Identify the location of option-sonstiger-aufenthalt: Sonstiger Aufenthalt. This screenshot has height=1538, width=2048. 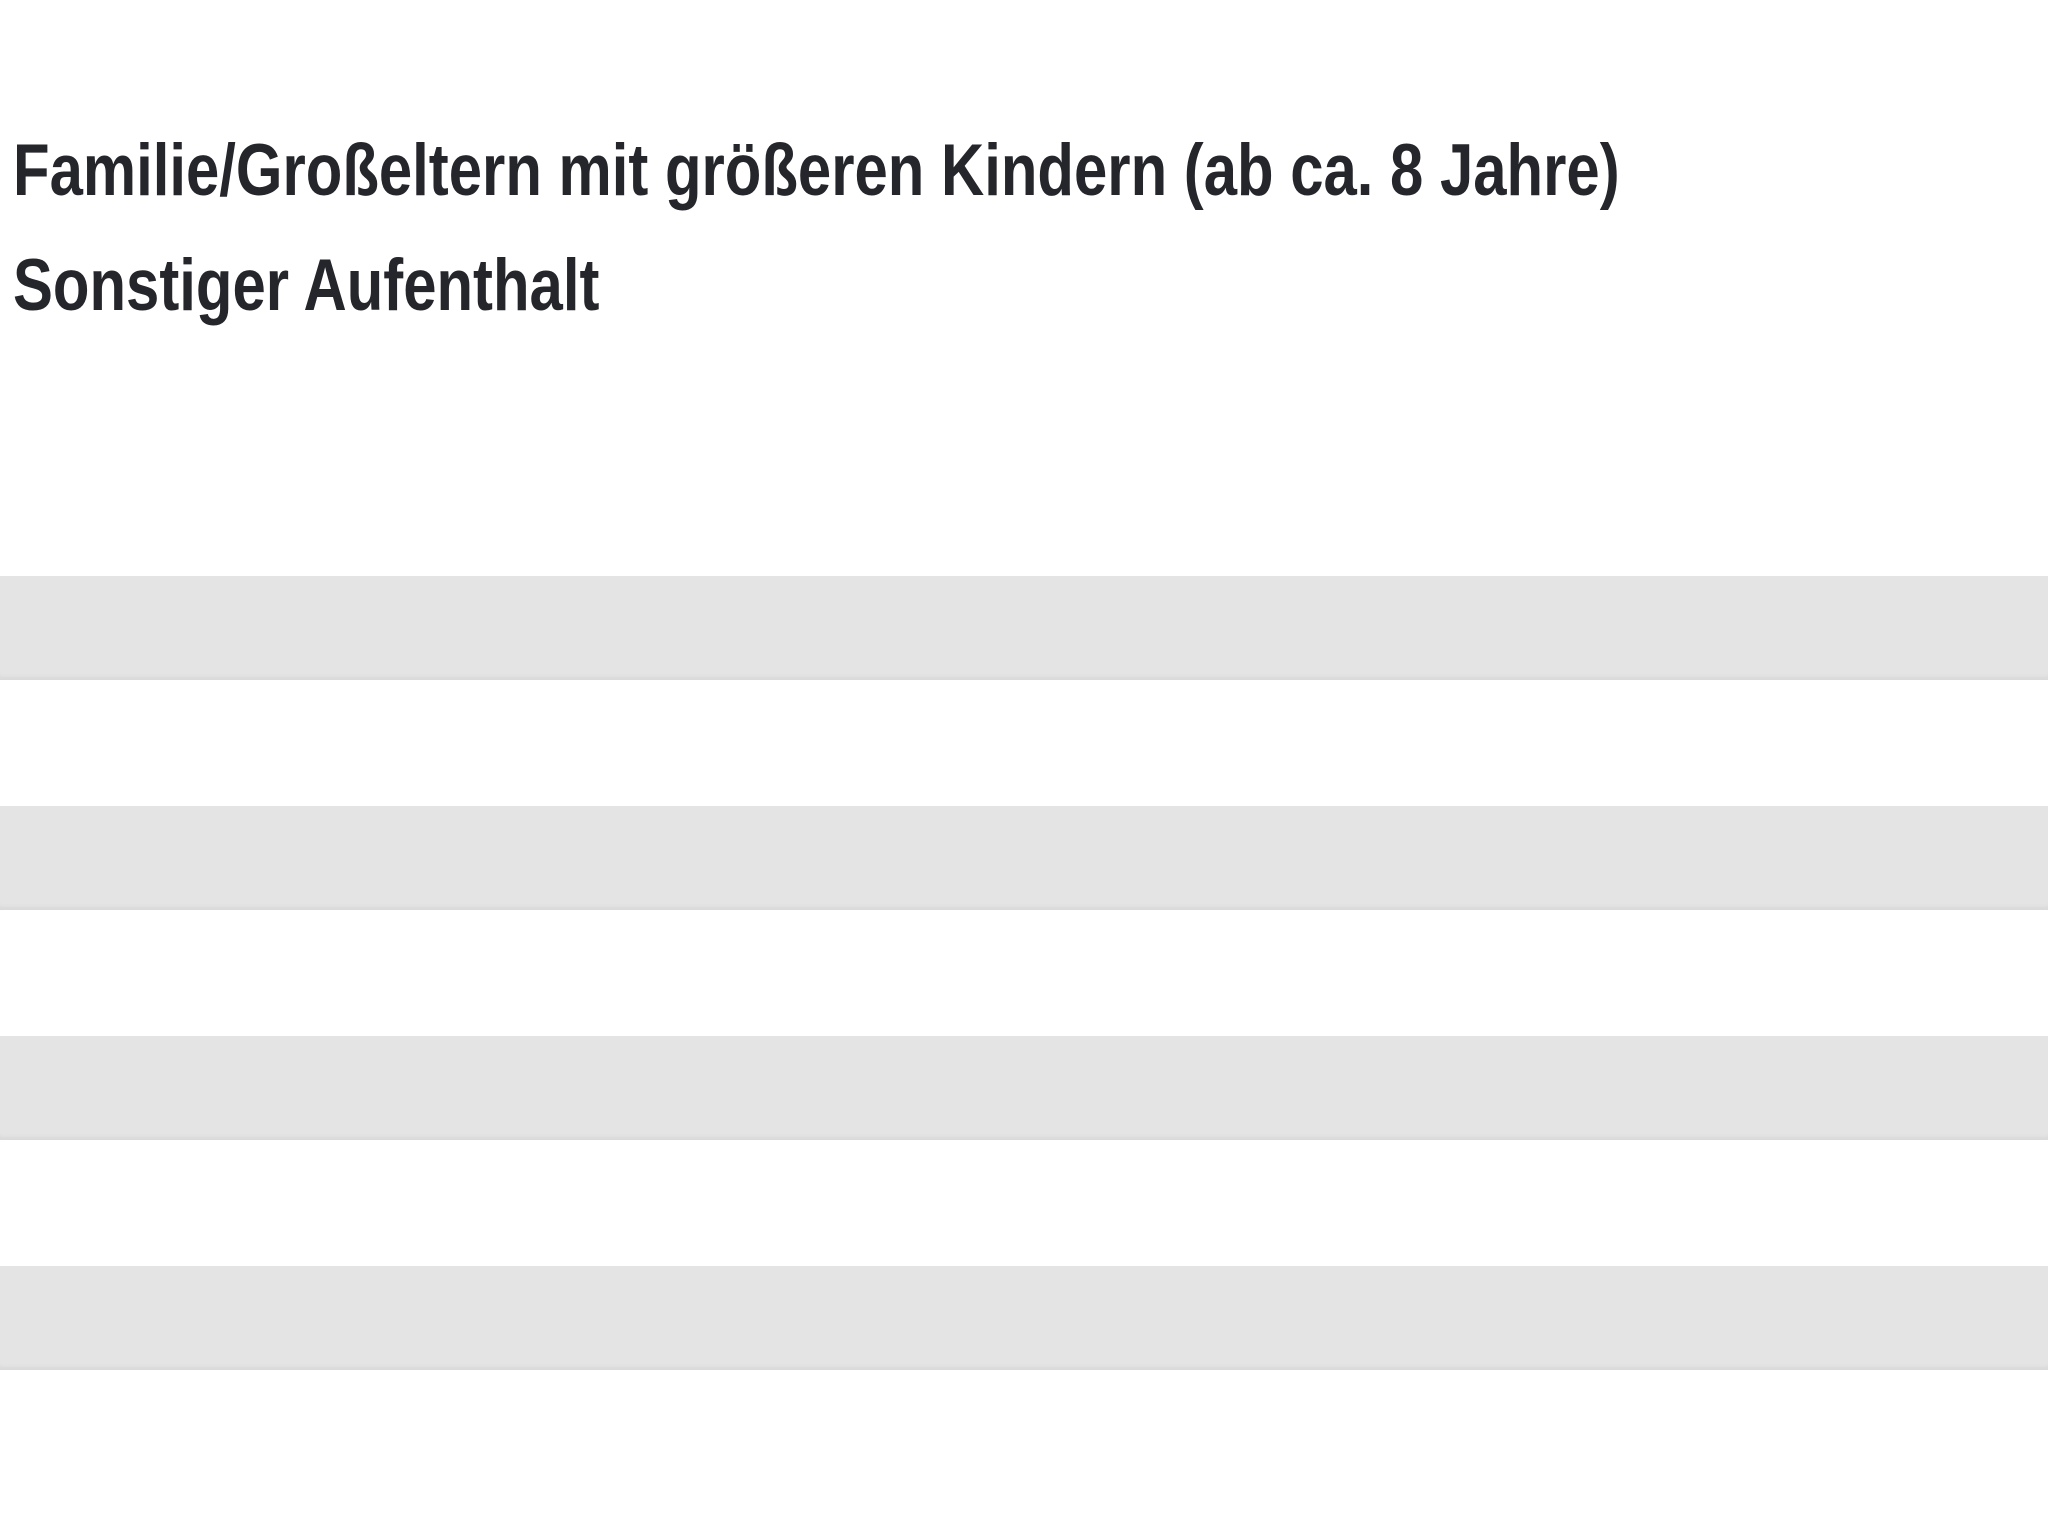
(370, 285).